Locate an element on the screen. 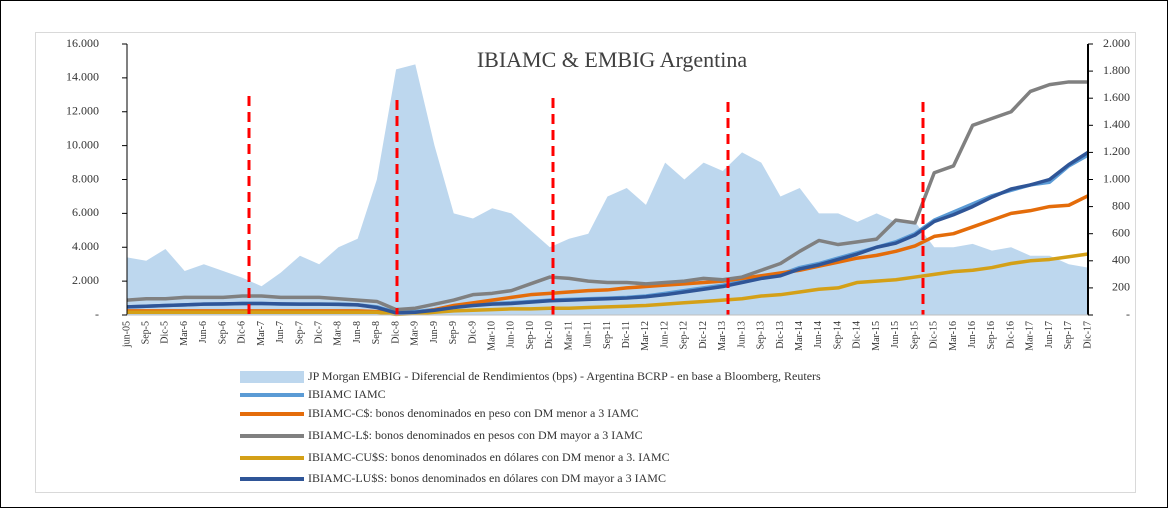  x-tick-label: Dic-6 is located at coordinates (242, 332).